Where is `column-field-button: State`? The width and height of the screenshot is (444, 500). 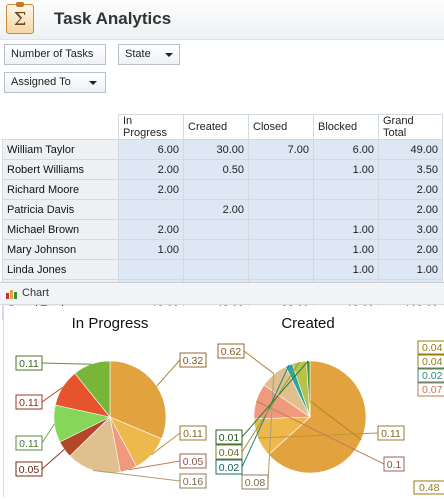
column-field-button: State is located at coordinates (149, 54).